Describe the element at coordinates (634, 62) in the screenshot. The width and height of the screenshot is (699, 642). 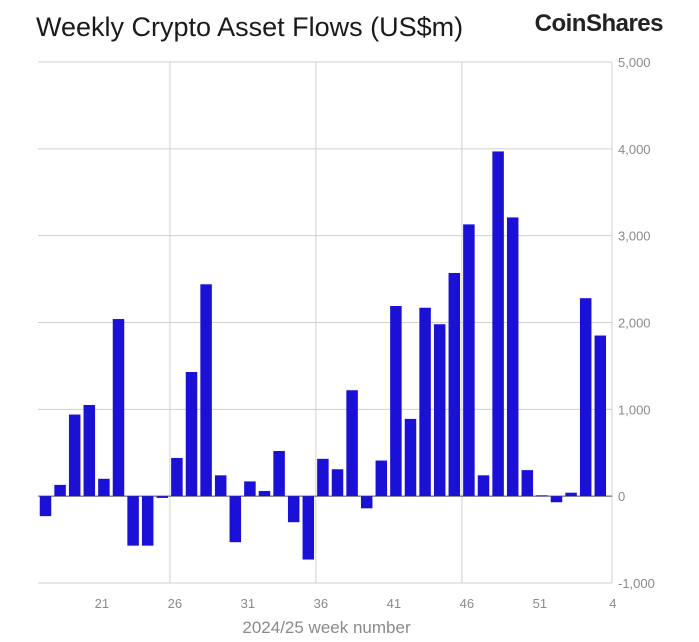
I see `y-tick-label: 5,000` at that location.